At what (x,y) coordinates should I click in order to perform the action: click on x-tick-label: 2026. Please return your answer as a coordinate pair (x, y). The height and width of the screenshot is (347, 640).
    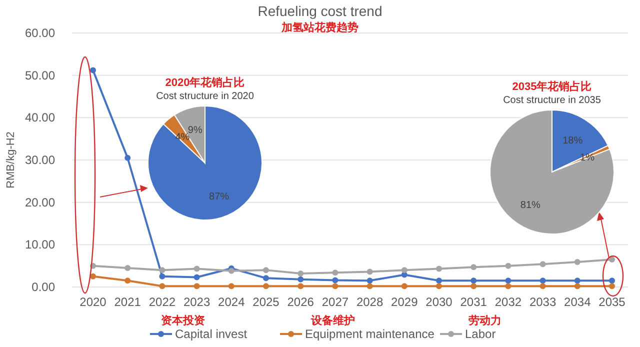
    Looking at the image, I should click on (300, 302).